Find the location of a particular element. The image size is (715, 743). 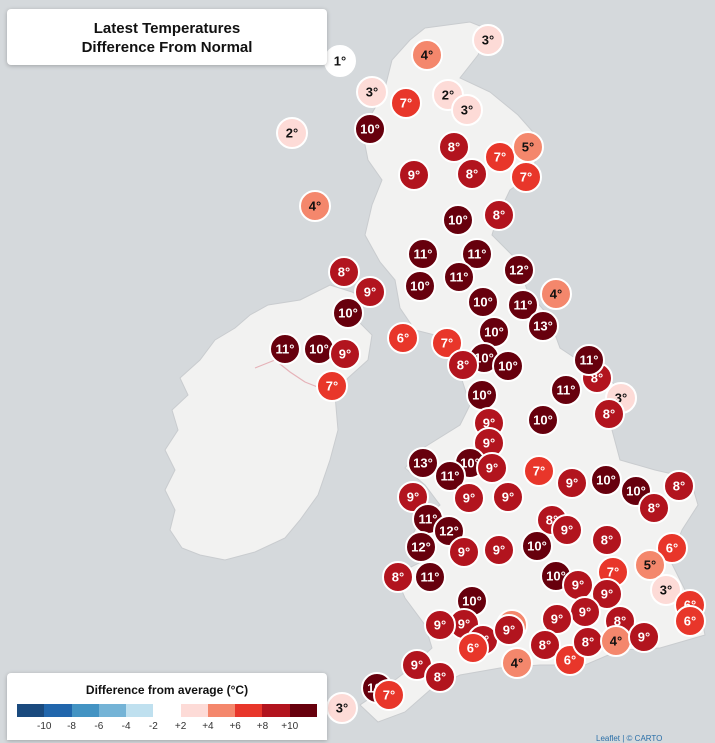

station-marker: 12° is located at coordinates (421, 547).